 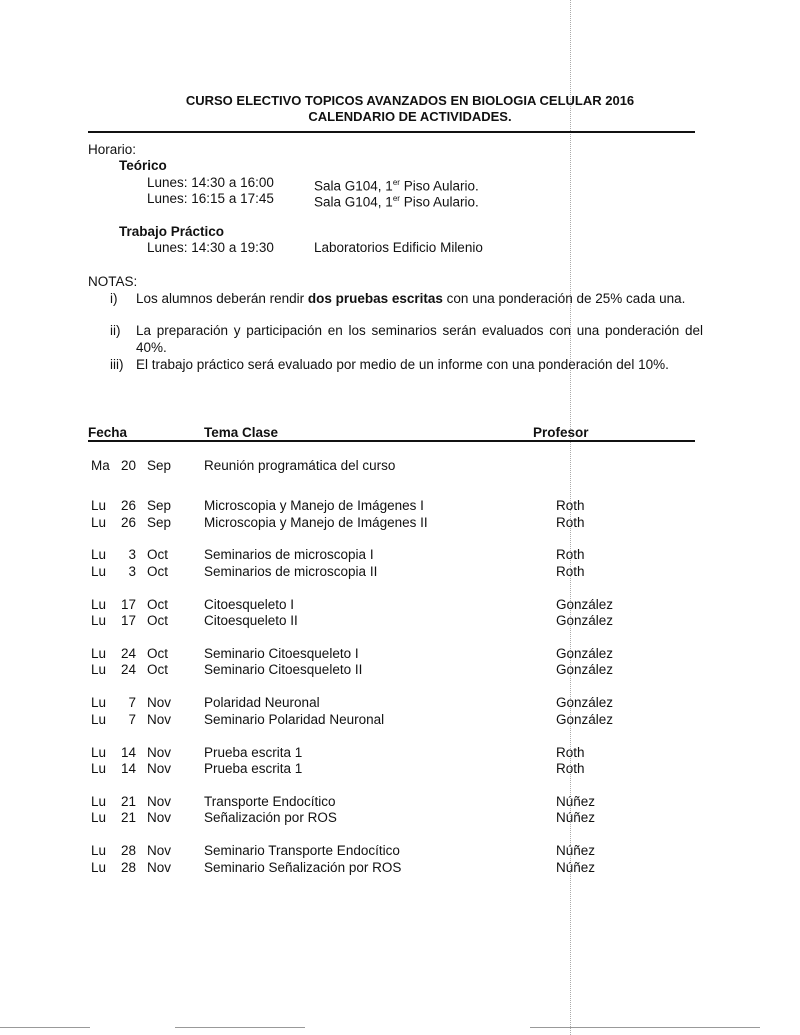 What do you see at coordinates (172, 231) in the screenshot?
I see `practico-label: Trabajo Práctico` at bounding box center [172, 231].